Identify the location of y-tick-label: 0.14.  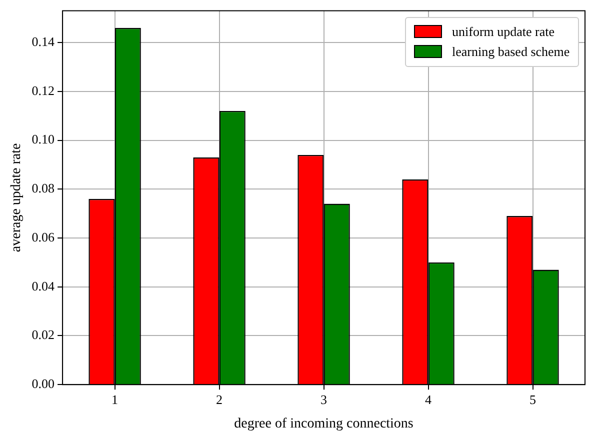
(44, 41).